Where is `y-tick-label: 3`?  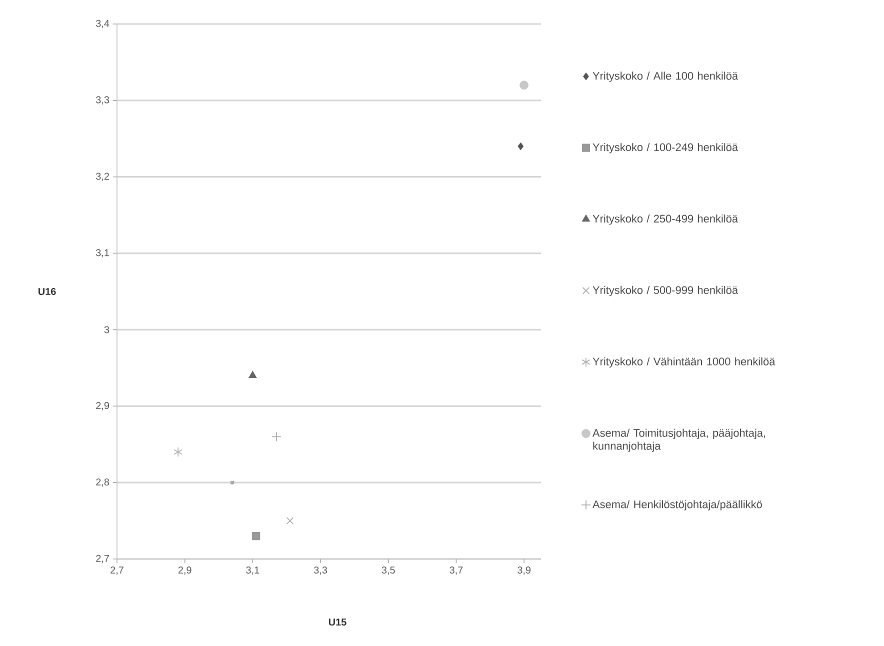 y-tick-label: 3 is located at coordinates (107, 330).